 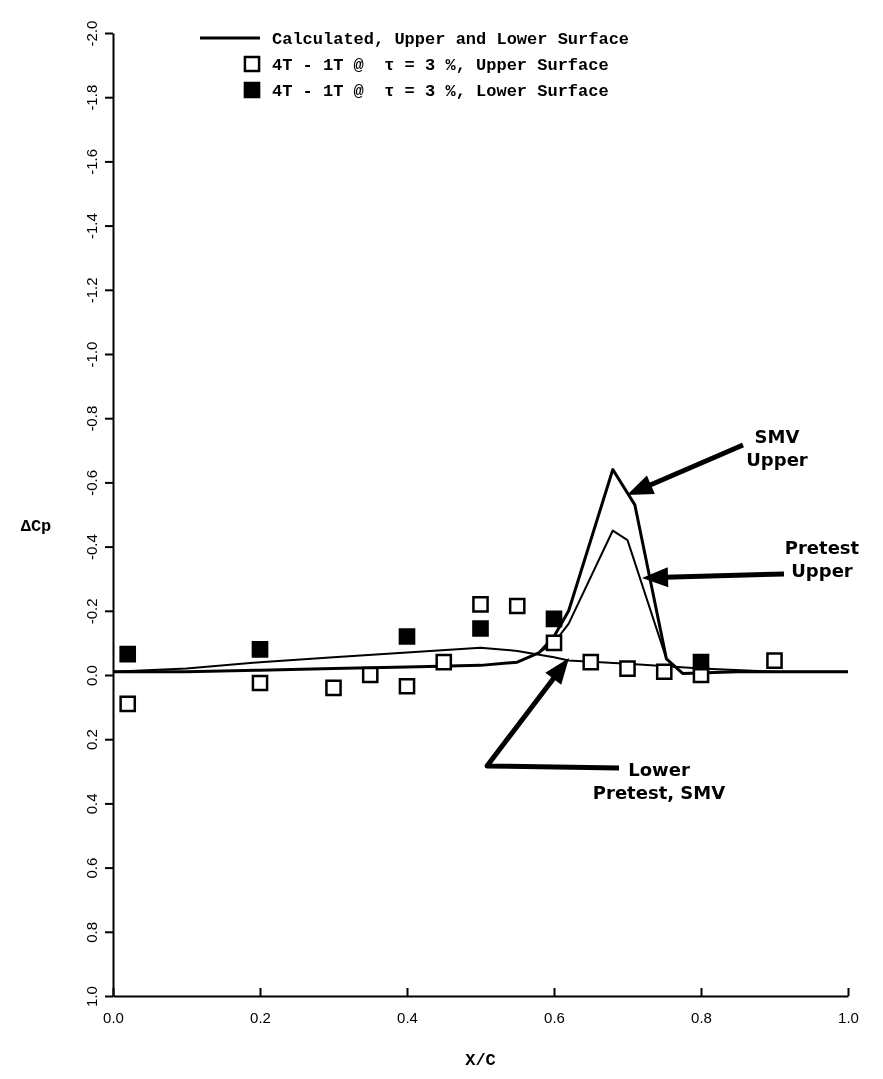 What do you see at coordinates (91, 97) in the screenshot?
I see `y-tick-label: -1.8` at bounding box center [91, 97].